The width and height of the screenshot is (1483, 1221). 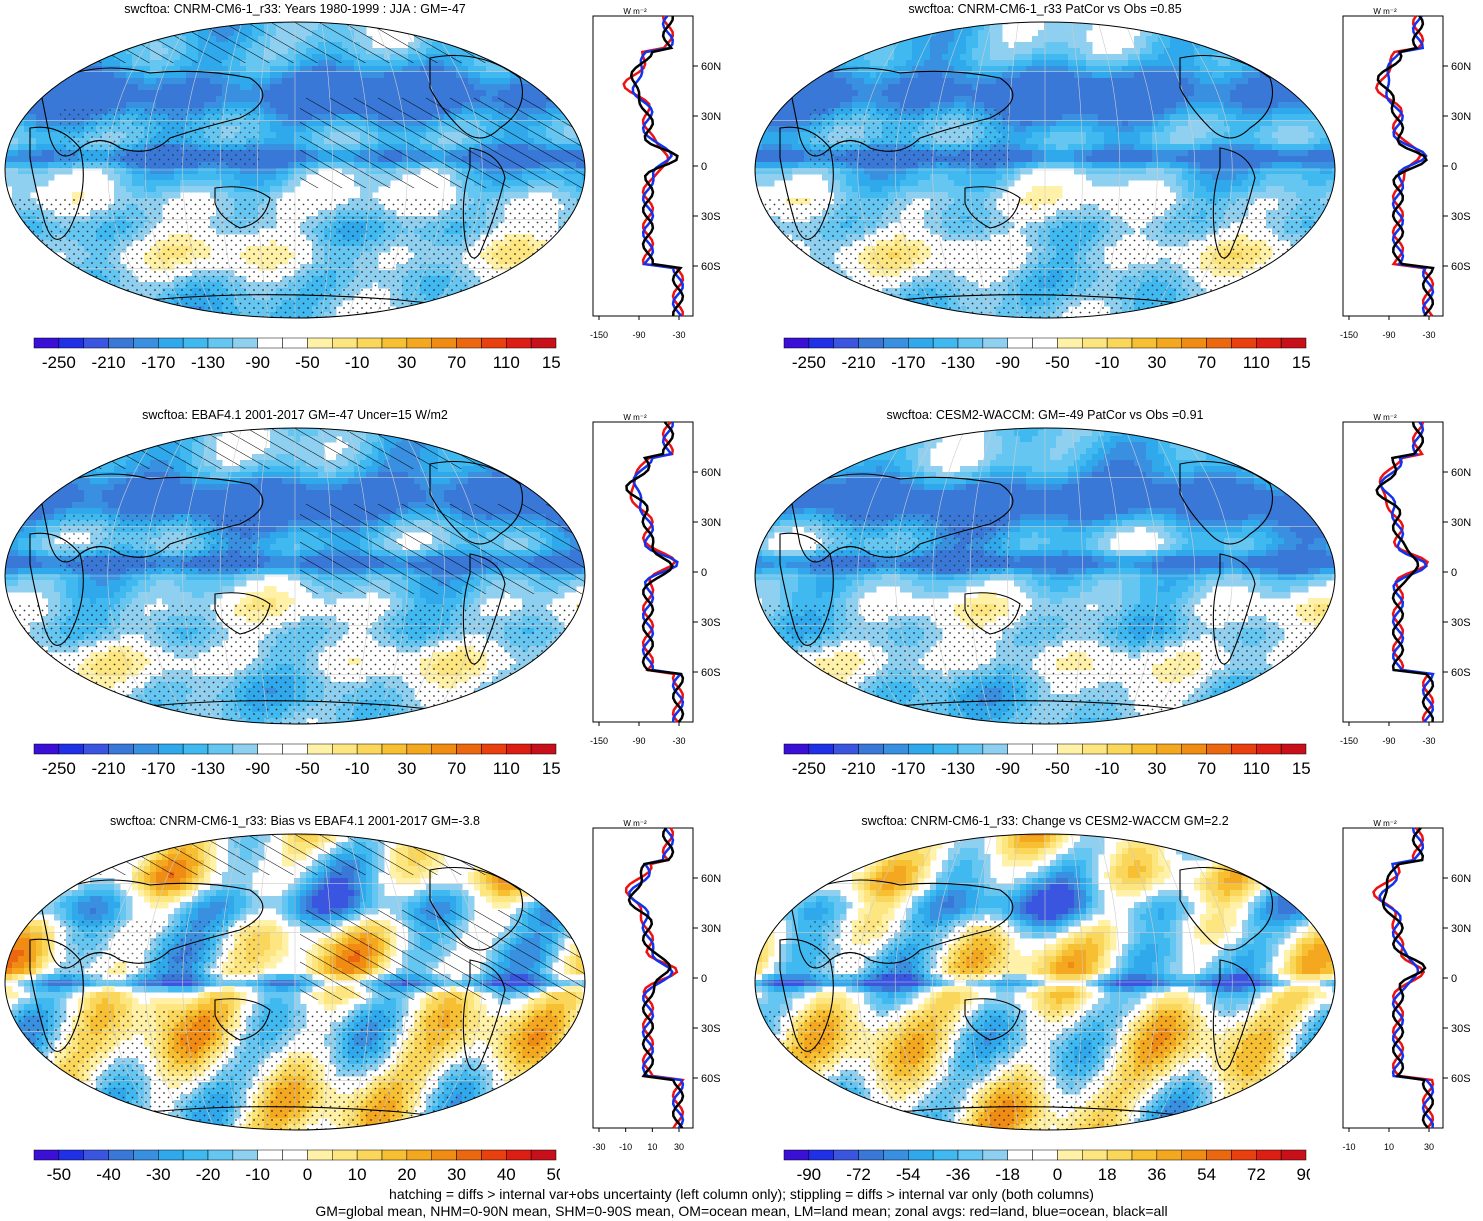 I want to click on map-field, so click(x=1045, y=982).